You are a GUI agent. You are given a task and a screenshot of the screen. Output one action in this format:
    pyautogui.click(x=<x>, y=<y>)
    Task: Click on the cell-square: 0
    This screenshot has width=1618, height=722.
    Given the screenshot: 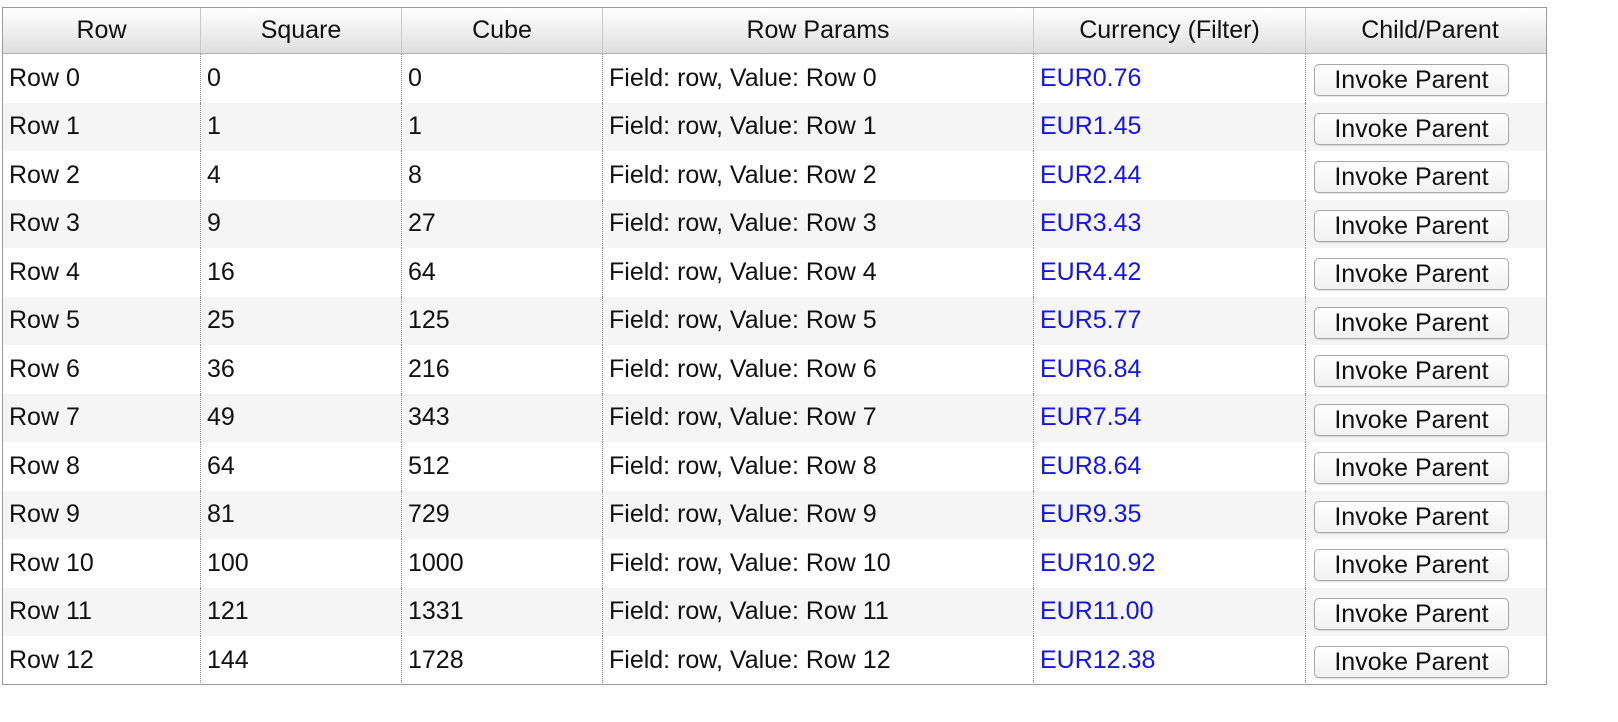 What is the action you would take?
    pyautogui.click(x=301, y=78)
    